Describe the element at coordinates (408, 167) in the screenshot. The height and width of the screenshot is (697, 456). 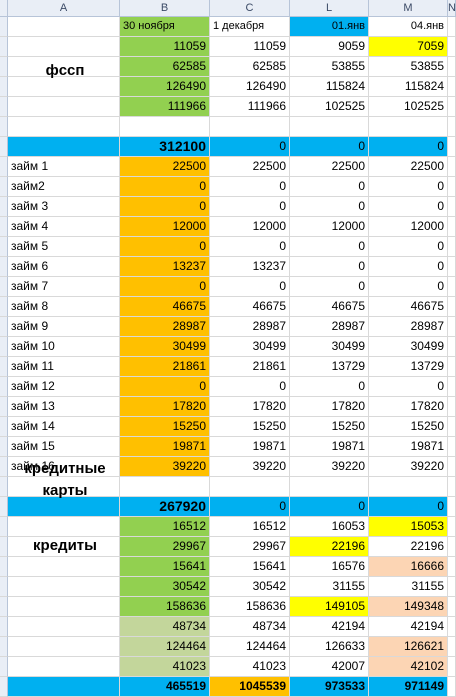
I see `cell-m: 22500` at that location.